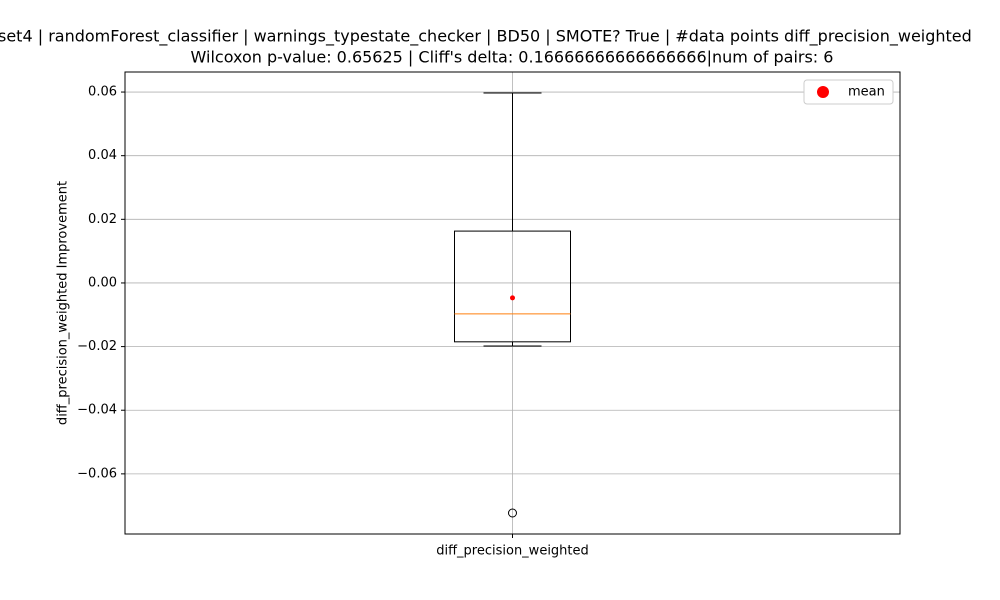 The height and width of the screenshot is (600, 1000). What do you see at coordinates (102, 92) in the screenshot?
I see `y-tick-label: 0.06` at bounding box center [102, 92].